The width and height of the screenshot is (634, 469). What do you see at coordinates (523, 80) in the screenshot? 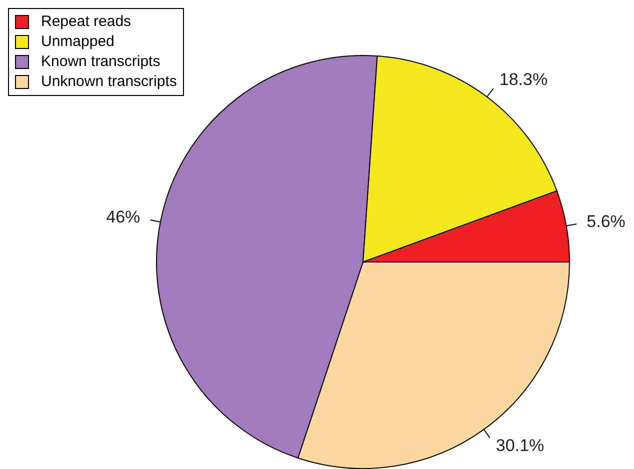
I see `data-label: 18.3%` at bounding box center [523, 80].